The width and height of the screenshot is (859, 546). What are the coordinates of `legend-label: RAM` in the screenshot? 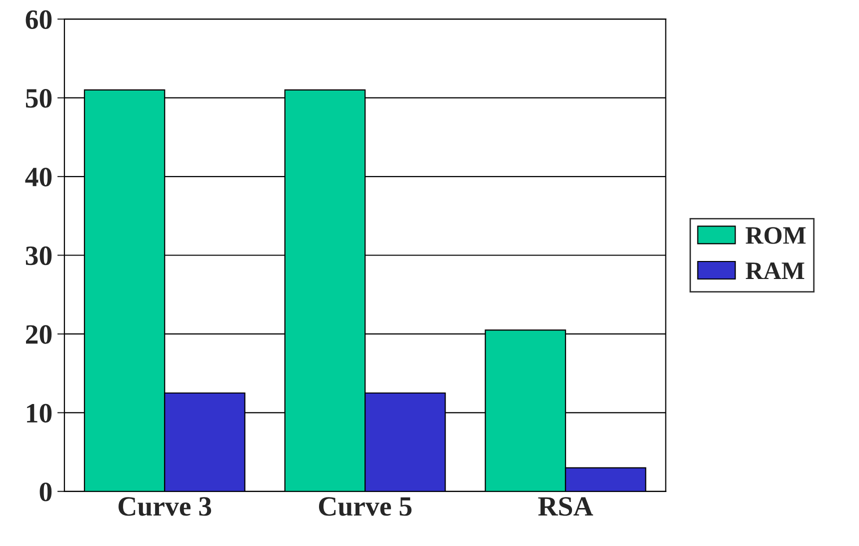 It's located at (775, 271).